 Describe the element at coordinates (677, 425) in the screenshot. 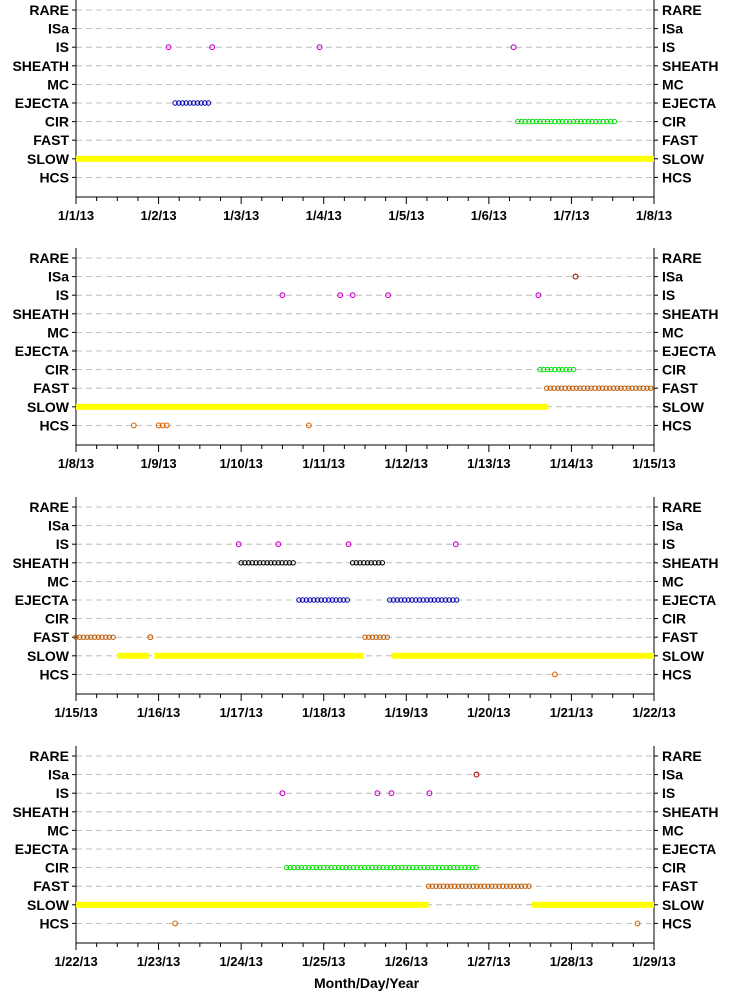

I see `y-label-right-hcs: HCS` at that location.